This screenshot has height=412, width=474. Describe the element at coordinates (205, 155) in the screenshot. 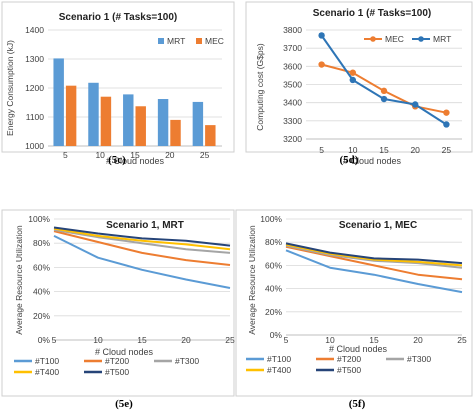

I see `x-tick-label: 25` at that location.